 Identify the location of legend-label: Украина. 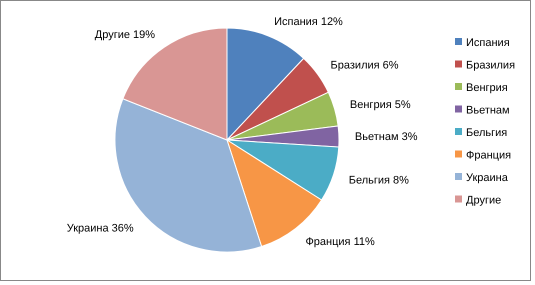
(487, 178).